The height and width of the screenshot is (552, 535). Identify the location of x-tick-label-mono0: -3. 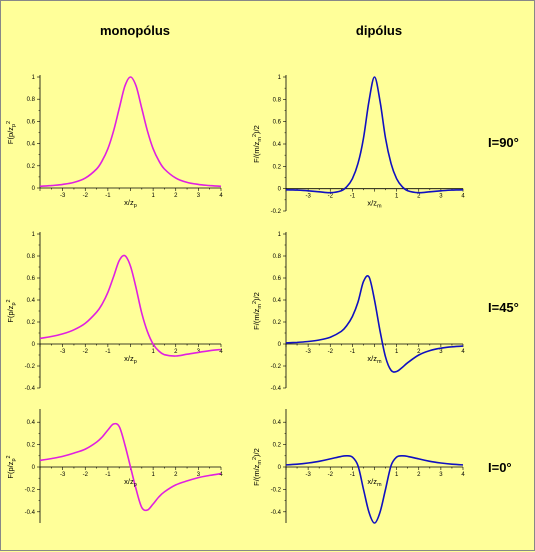
(63, 475).